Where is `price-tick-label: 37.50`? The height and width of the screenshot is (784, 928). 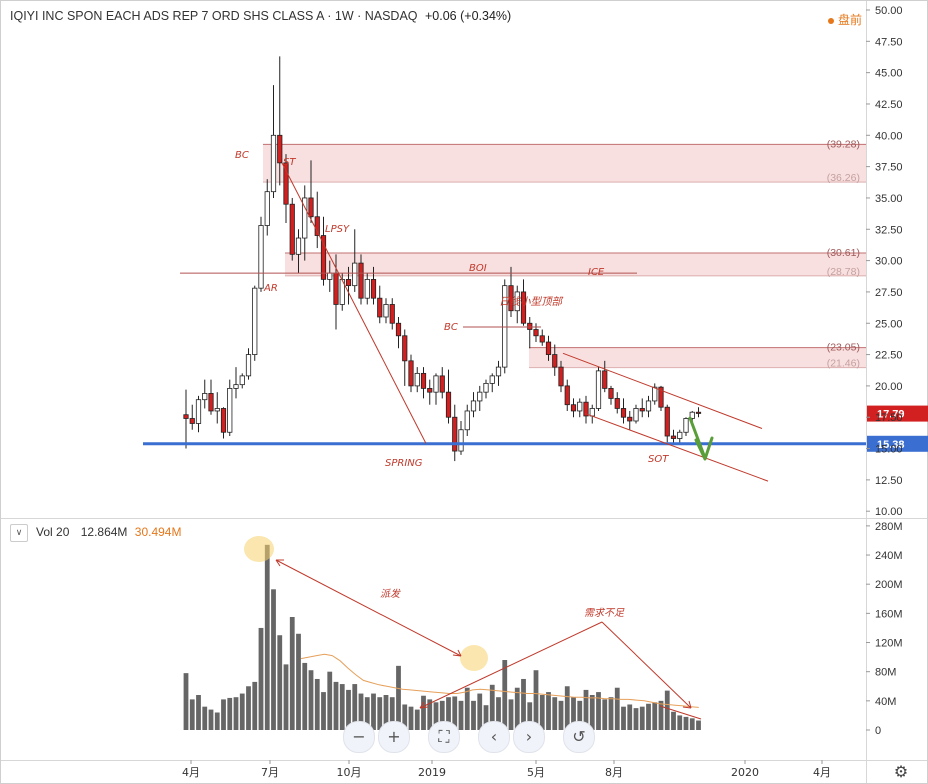 price-tick-label: 37.50 is located at coordinates (889, 168).